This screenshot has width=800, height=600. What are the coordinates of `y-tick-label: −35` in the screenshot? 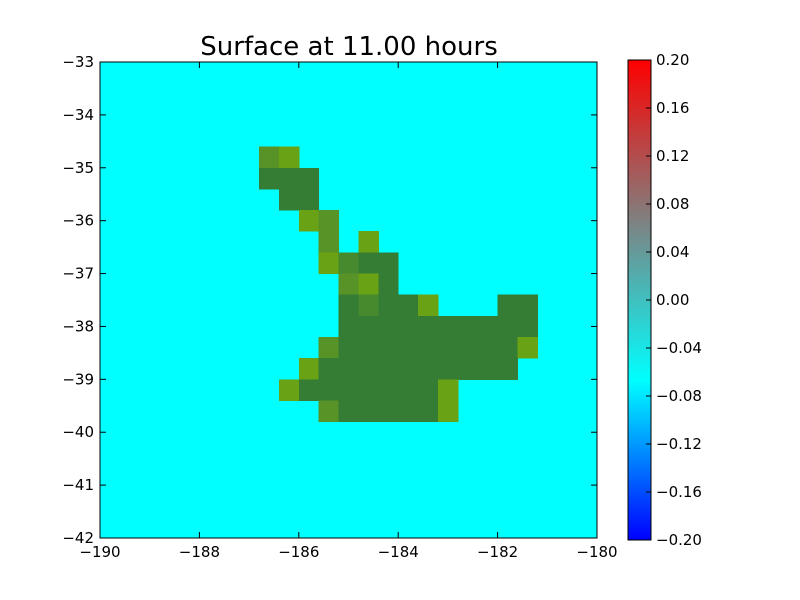 It's located at (78, 168).